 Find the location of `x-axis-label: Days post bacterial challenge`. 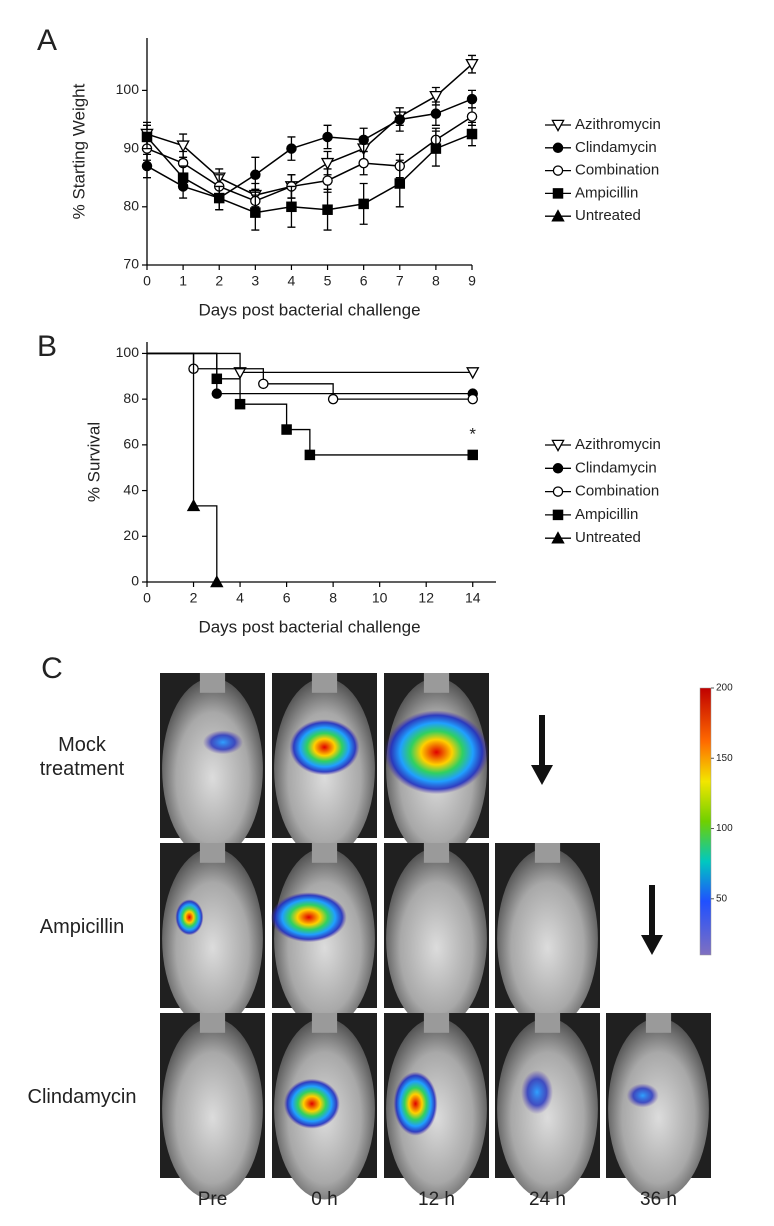

x-axis-label: Days post bacterial challenge is located at coordinates (309, 626).